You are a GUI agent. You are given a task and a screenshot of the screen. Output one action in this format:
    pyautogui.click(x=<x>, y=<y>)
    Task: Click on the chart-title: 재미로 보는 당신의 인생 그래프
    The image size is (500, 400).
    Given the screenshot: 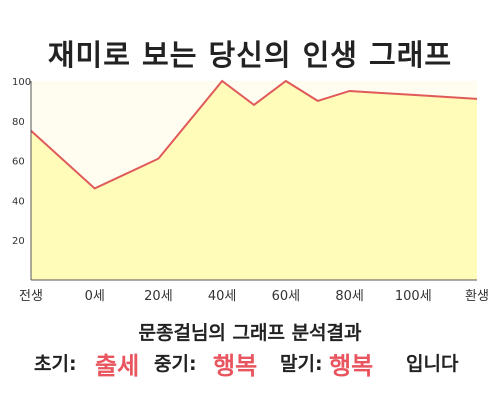 What is the action you would take?
    pyautogui.click(x=250, y=55)
    